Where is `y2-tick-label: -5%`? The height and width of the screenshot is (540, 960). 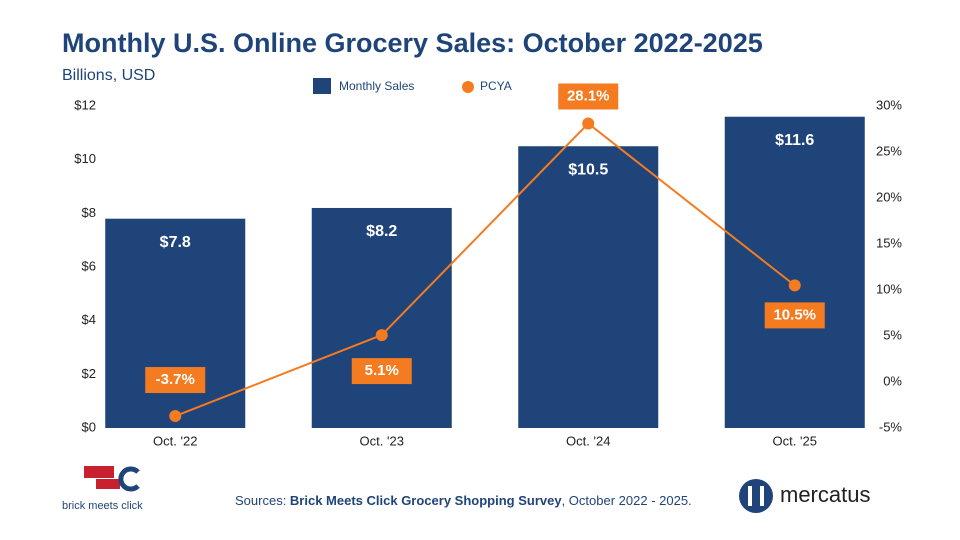 y2-tick-label: -5% is located at coordinates (891, 426).